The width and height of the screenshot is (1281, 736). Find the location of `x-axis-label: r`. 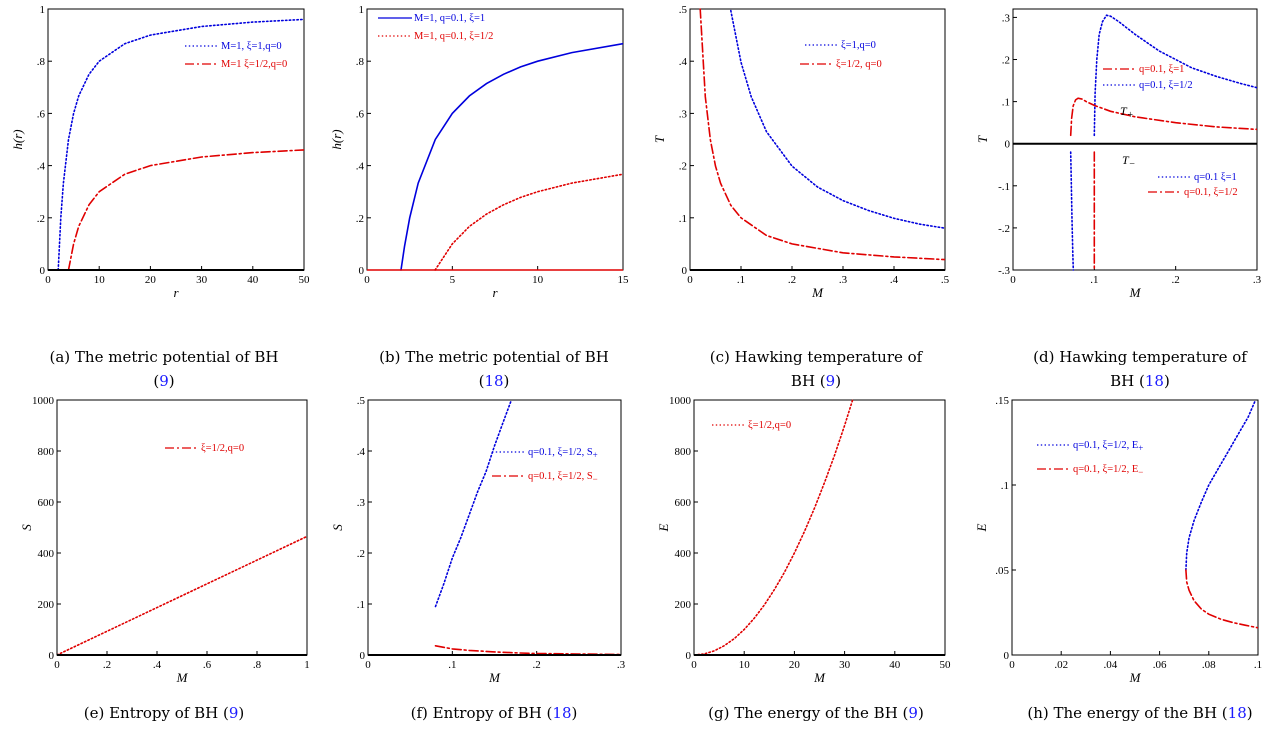

x-axis-label: r is located at coordinates (495, 292).